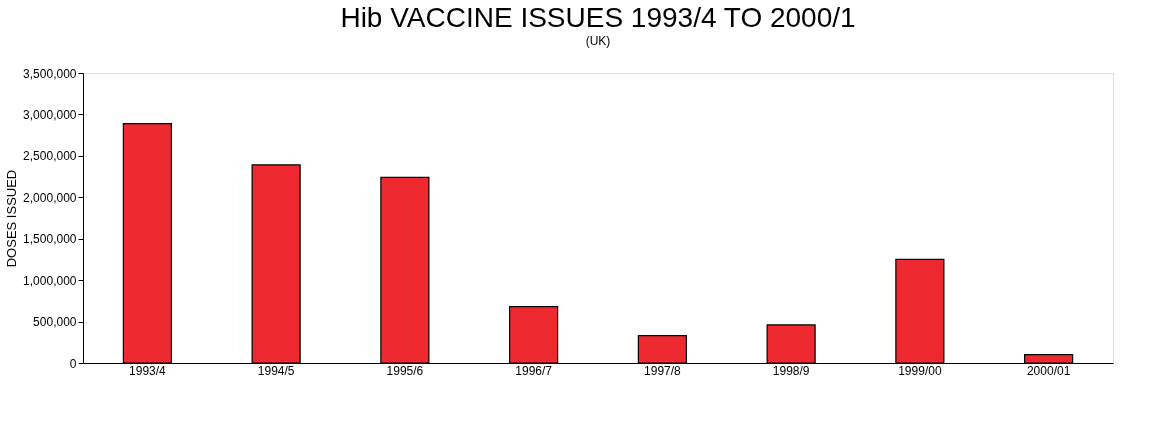 This screenshot has height=434, width=1154. Describe the element at coordinates (12, 218) in the screenshot. I see `y-axis-title: DOSES ISSUED` at that location.